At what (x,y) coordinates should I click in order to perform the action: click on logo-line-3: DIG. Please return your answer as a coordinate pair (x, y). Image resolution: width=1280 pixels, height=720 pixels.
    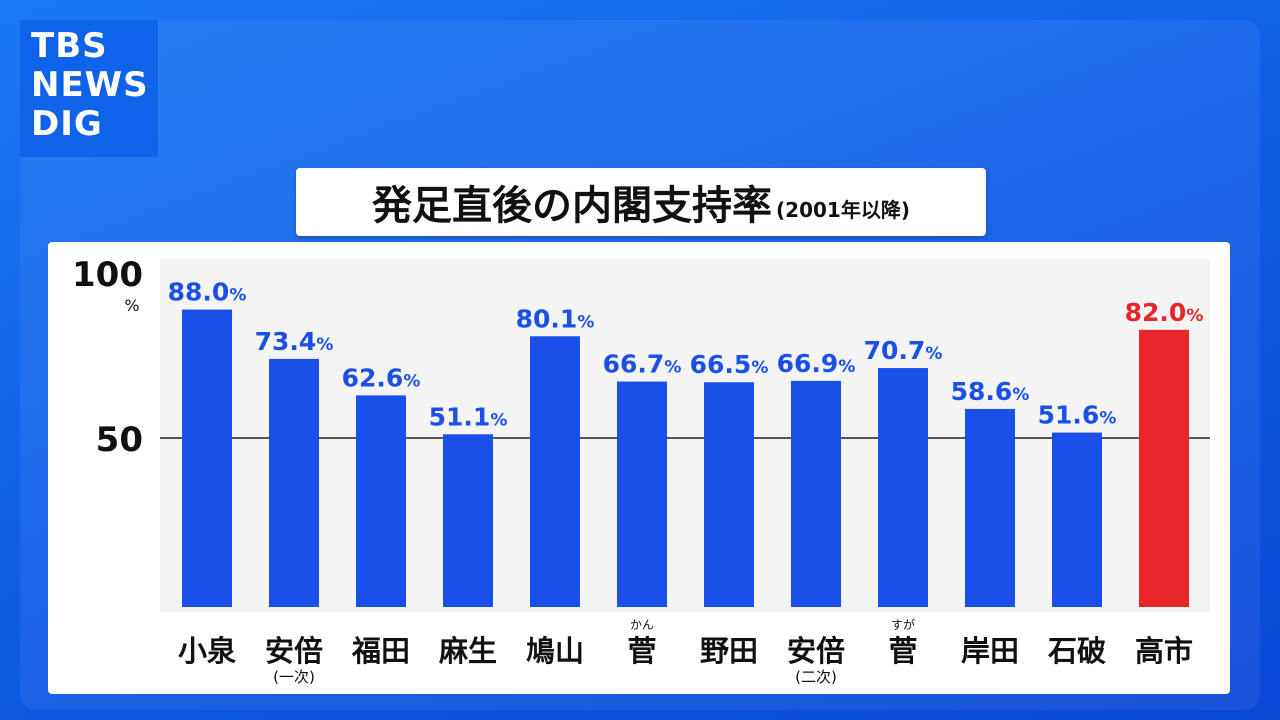
    Looking at the image, I should click on (67, 124).